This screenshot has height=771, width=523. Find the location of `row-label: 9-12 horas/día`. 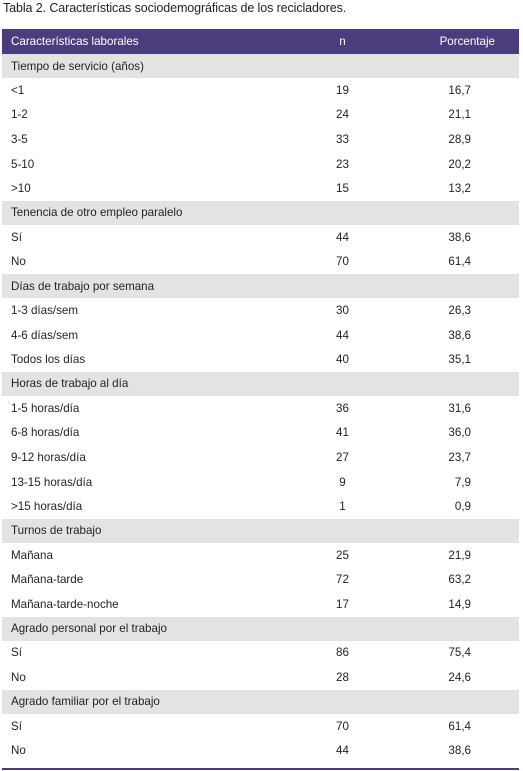

row-label: 9-12 horas/día is located at coordinates (48, 457).